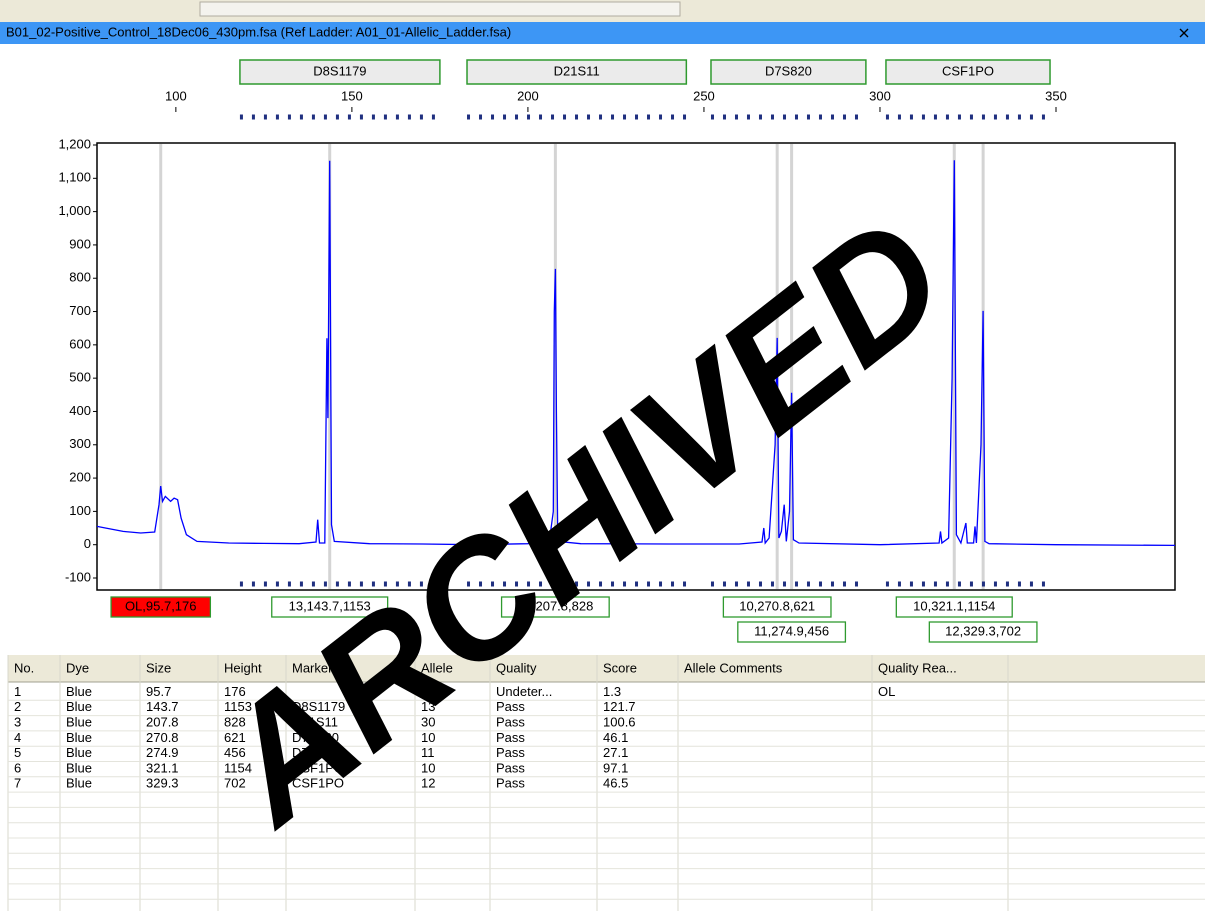  What do you see at coordinates (238, 706) in the screenshot?
I see `table-cell: 1153` at bounding box center [238, 706].